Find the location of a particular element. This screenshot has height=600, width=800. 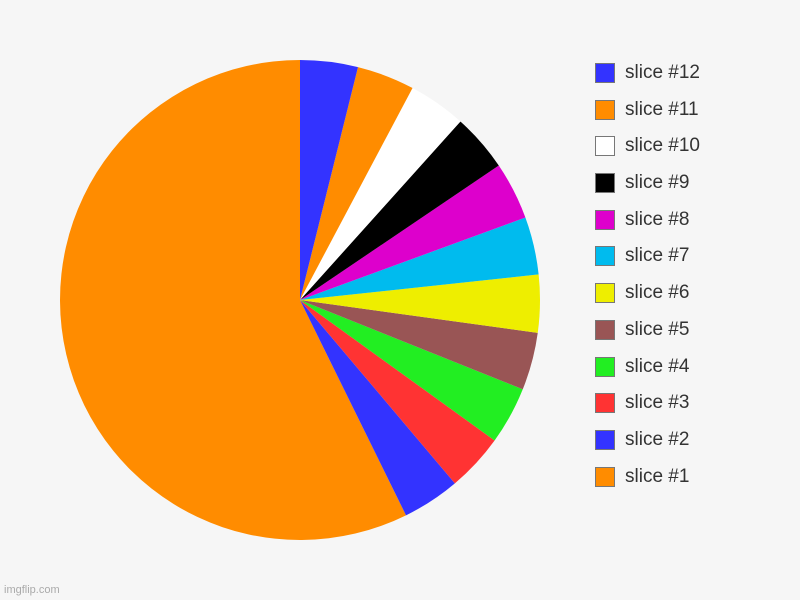

legend-item-slice-6: slice #6 is located at coordinates (647, 293).